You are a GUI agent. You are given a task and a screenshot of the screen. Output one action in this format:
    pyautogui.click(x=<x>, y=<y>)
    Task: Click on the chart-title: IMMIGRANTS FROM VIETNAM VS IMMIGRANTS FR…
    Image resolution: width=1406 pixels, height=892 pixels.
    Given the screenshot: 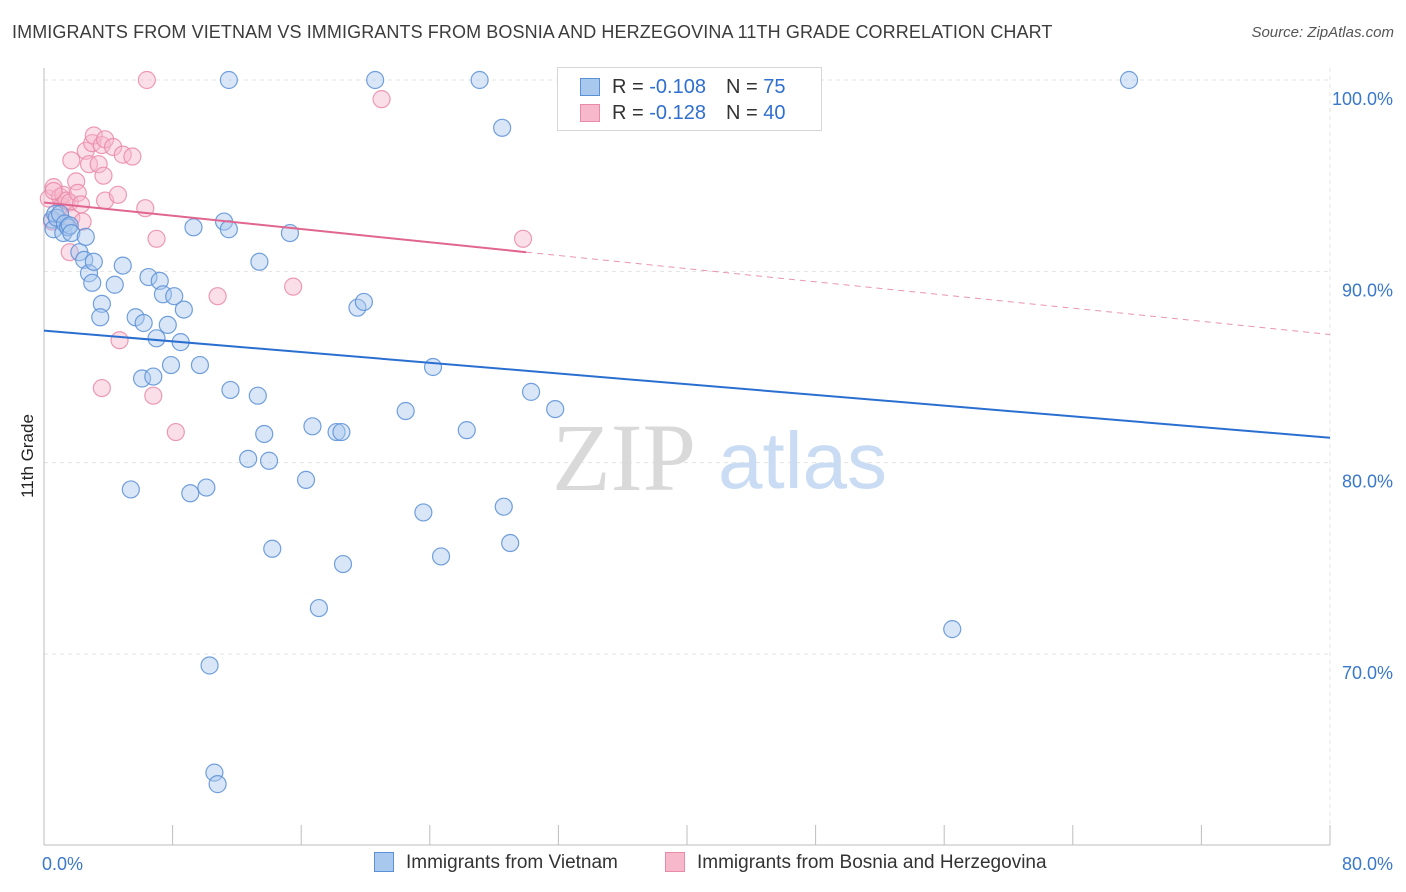 What is the action you would take?
    pyautogui.click(x=532, y=32)
    